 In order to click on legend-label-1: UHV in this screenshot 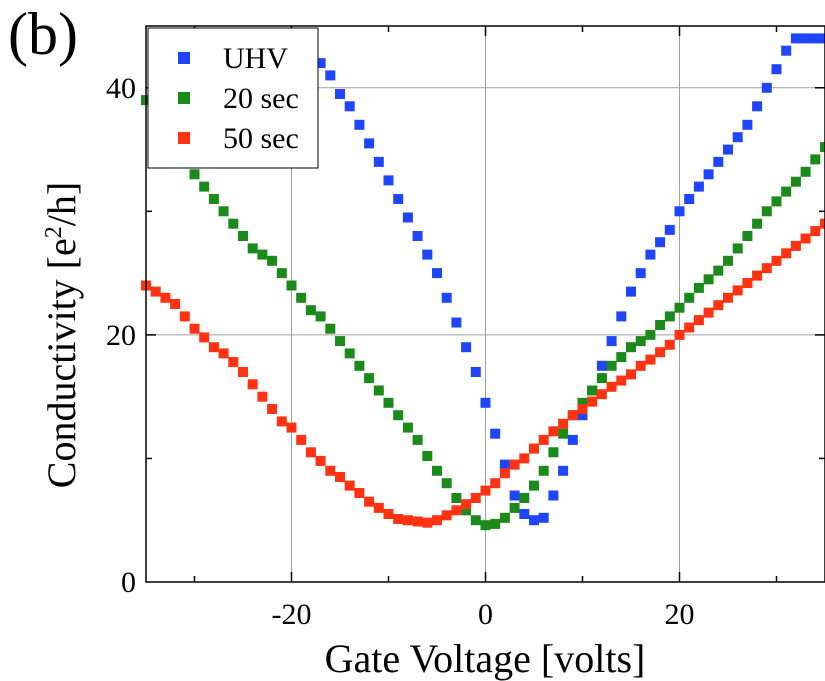, I will do `click(255, 58)`.